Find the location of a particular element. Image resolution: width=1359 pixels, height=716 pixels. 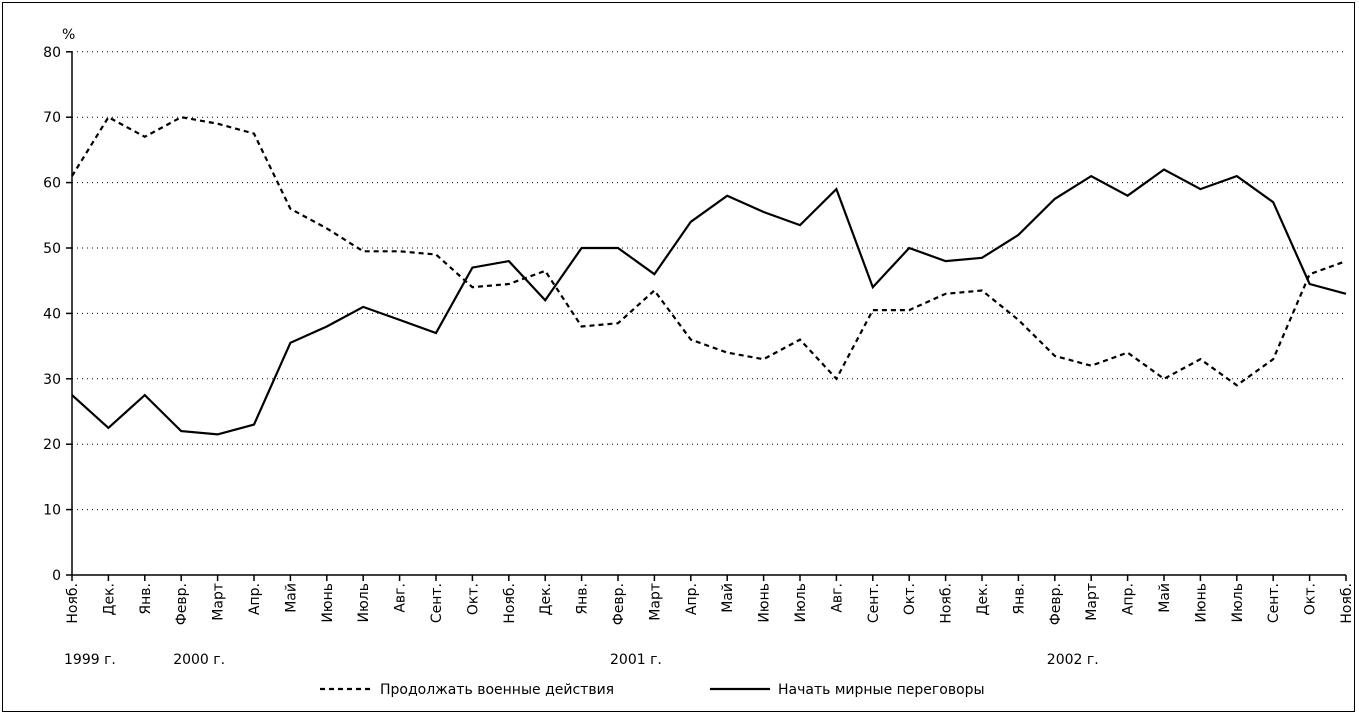

legend-label: Продолжать военные действия is located at coordinates (497, 690).